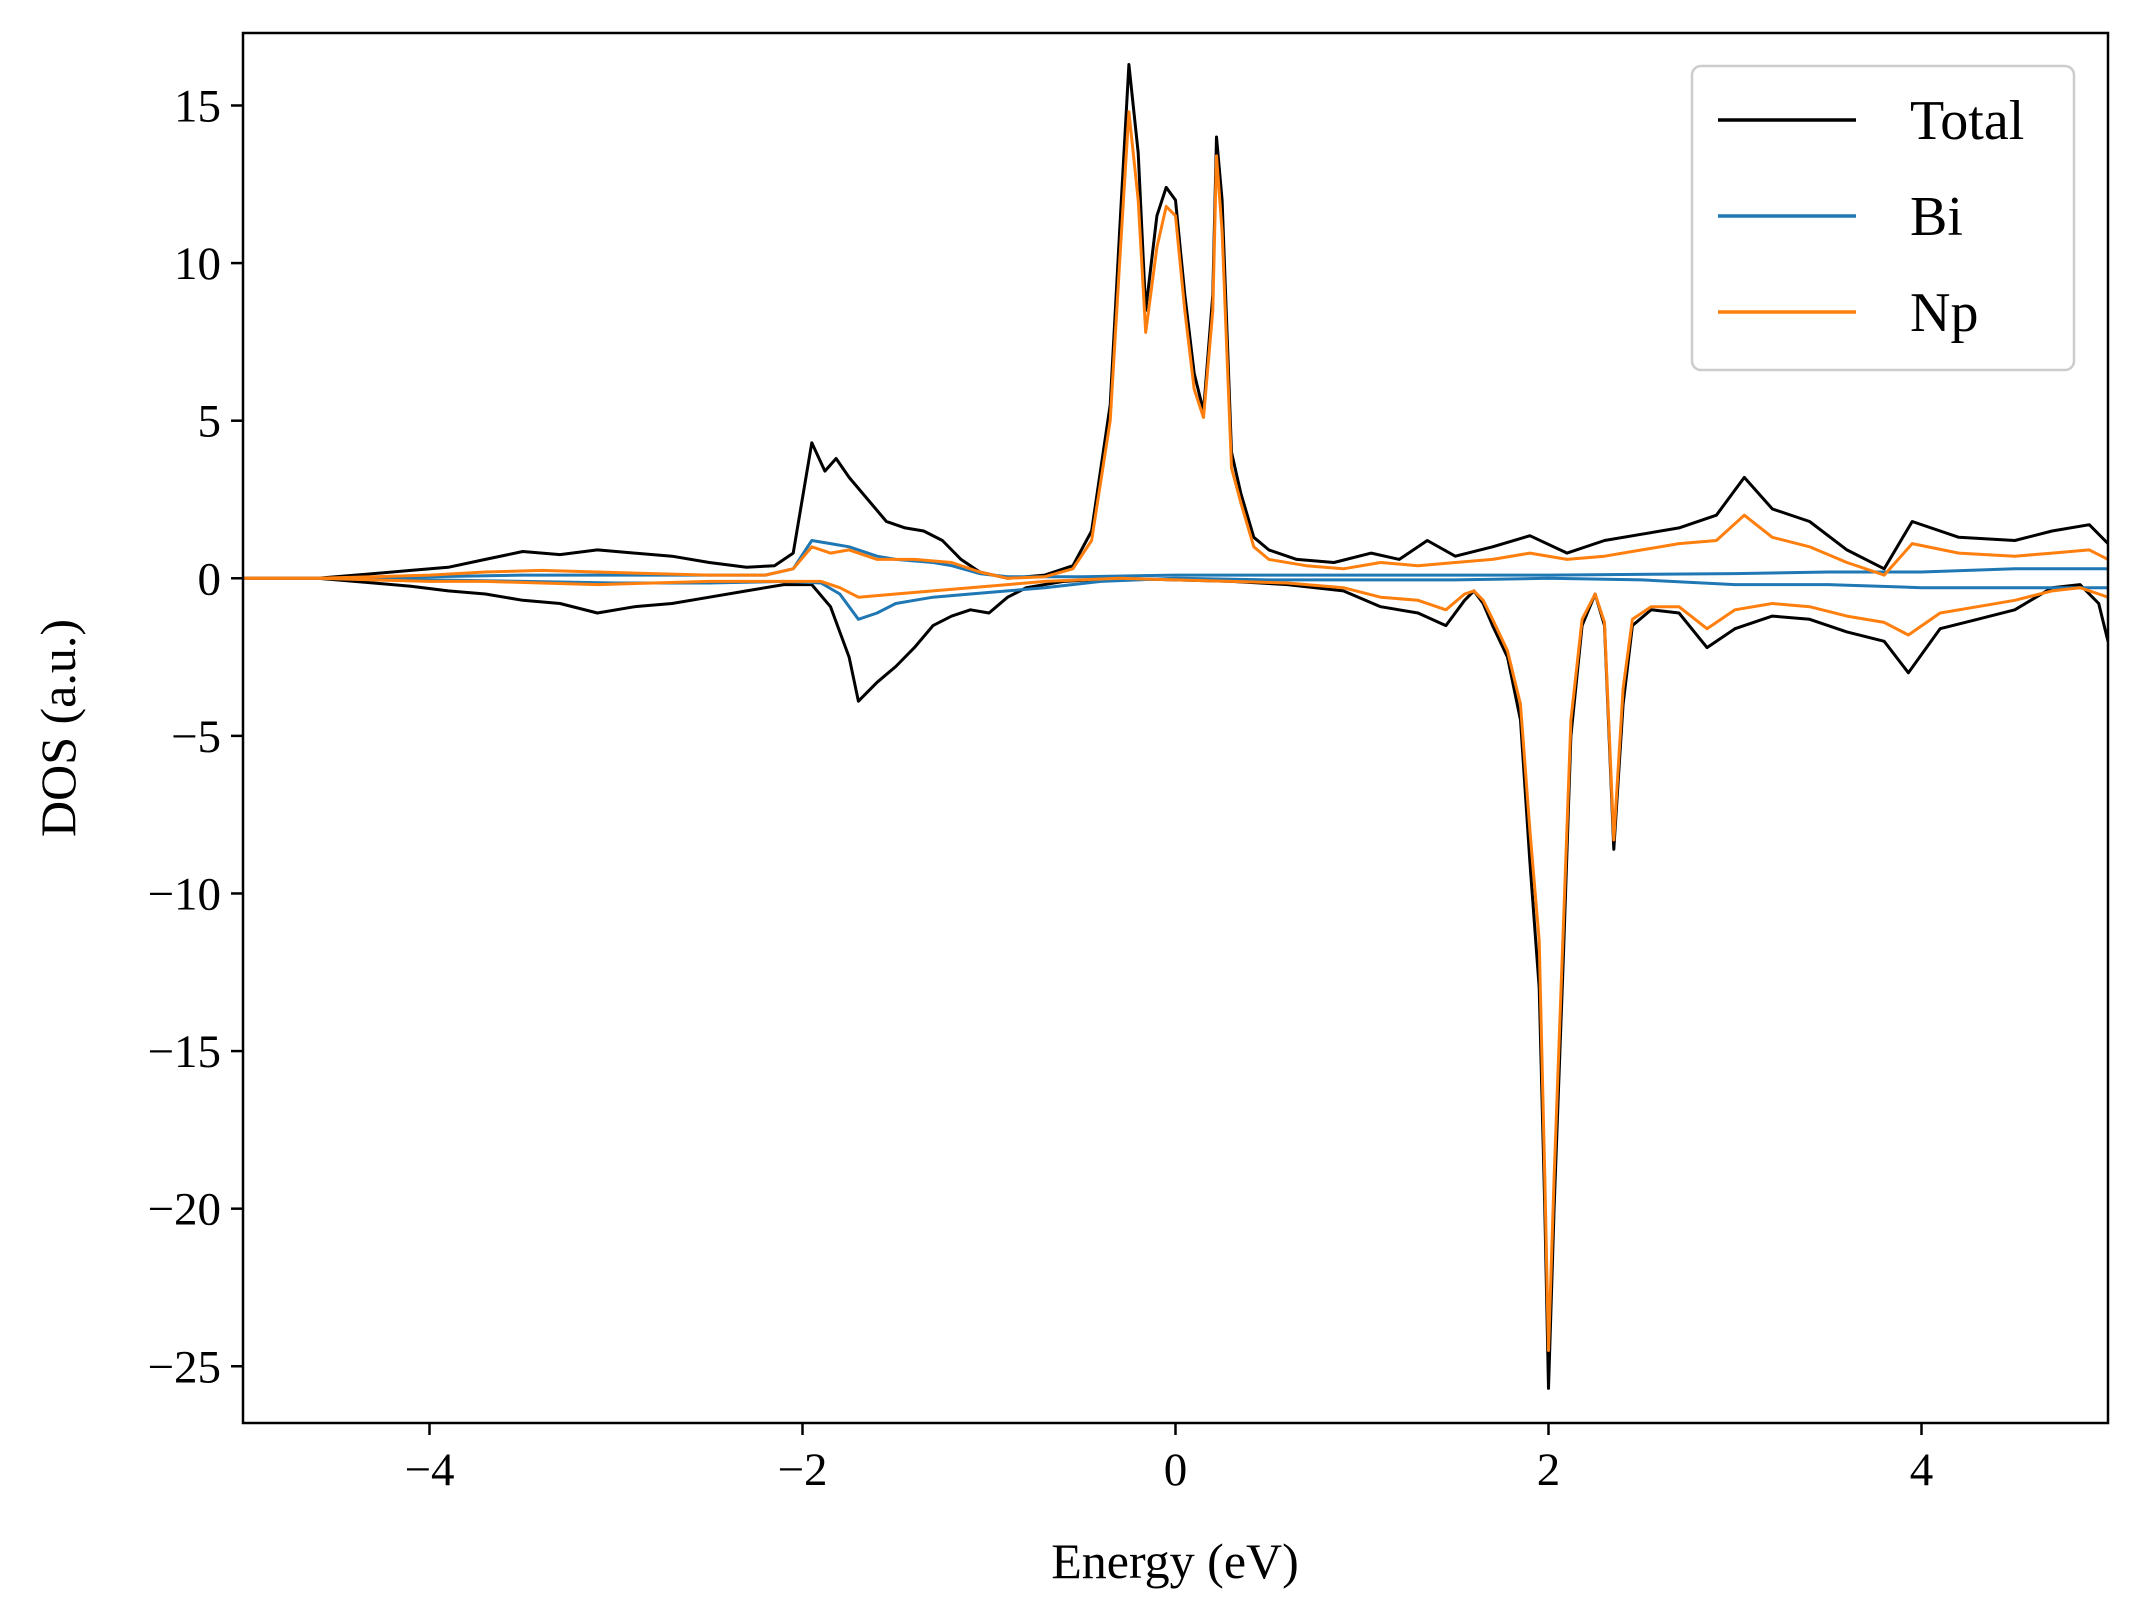 This screenshot has width=2134, height=1617. Describe the element at coordinates (1922, 1470) in the screenshot. I see `x-tick-label: 4` at that location.